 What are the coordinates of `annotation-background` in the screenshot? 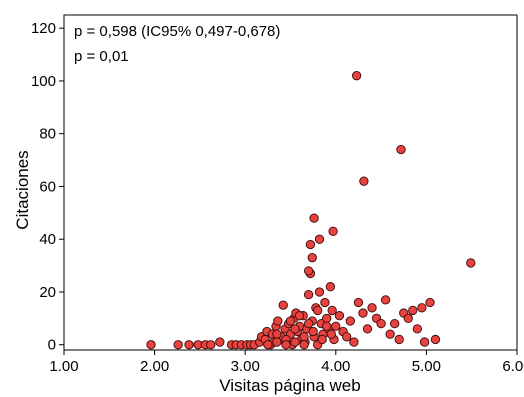 It's located at (200, 43).